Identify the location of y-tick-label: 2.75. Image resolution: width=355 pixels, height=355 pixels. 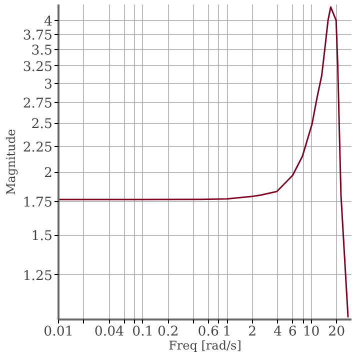
(37, 104).